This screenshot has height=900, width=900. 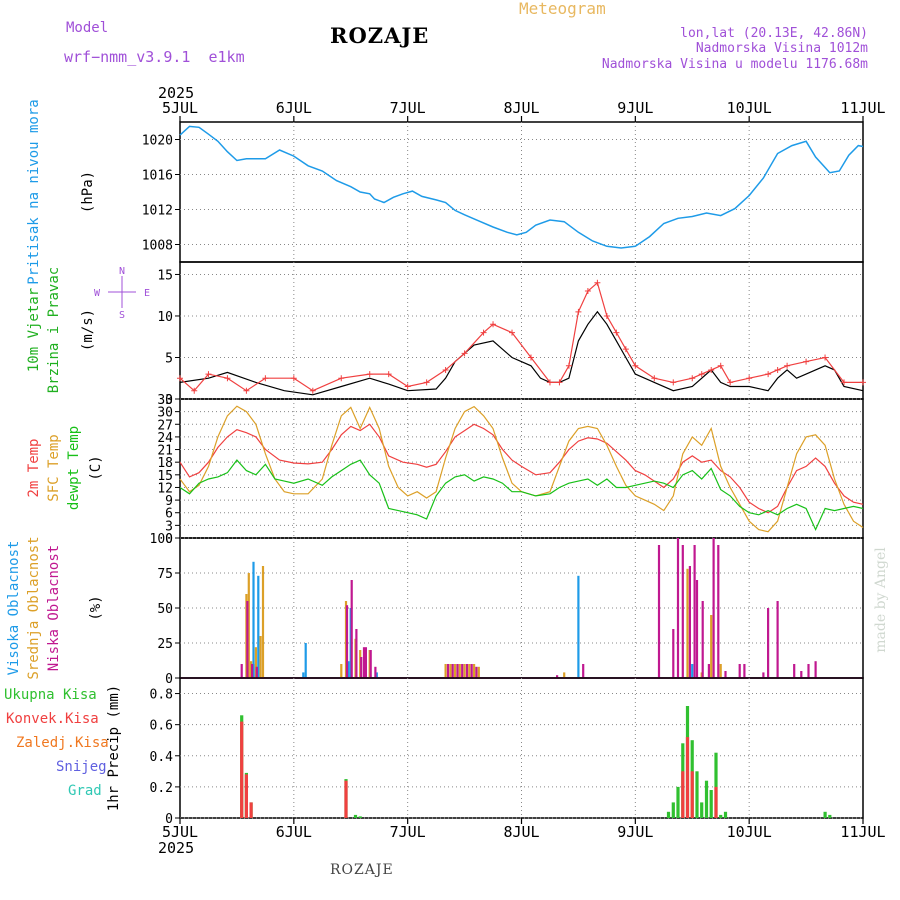 What do you see at coordinates (54, 608) in the screenshot?
I see `cloud-ylabel-low: Niska Oblacnost` at bounding box center [54, 608].